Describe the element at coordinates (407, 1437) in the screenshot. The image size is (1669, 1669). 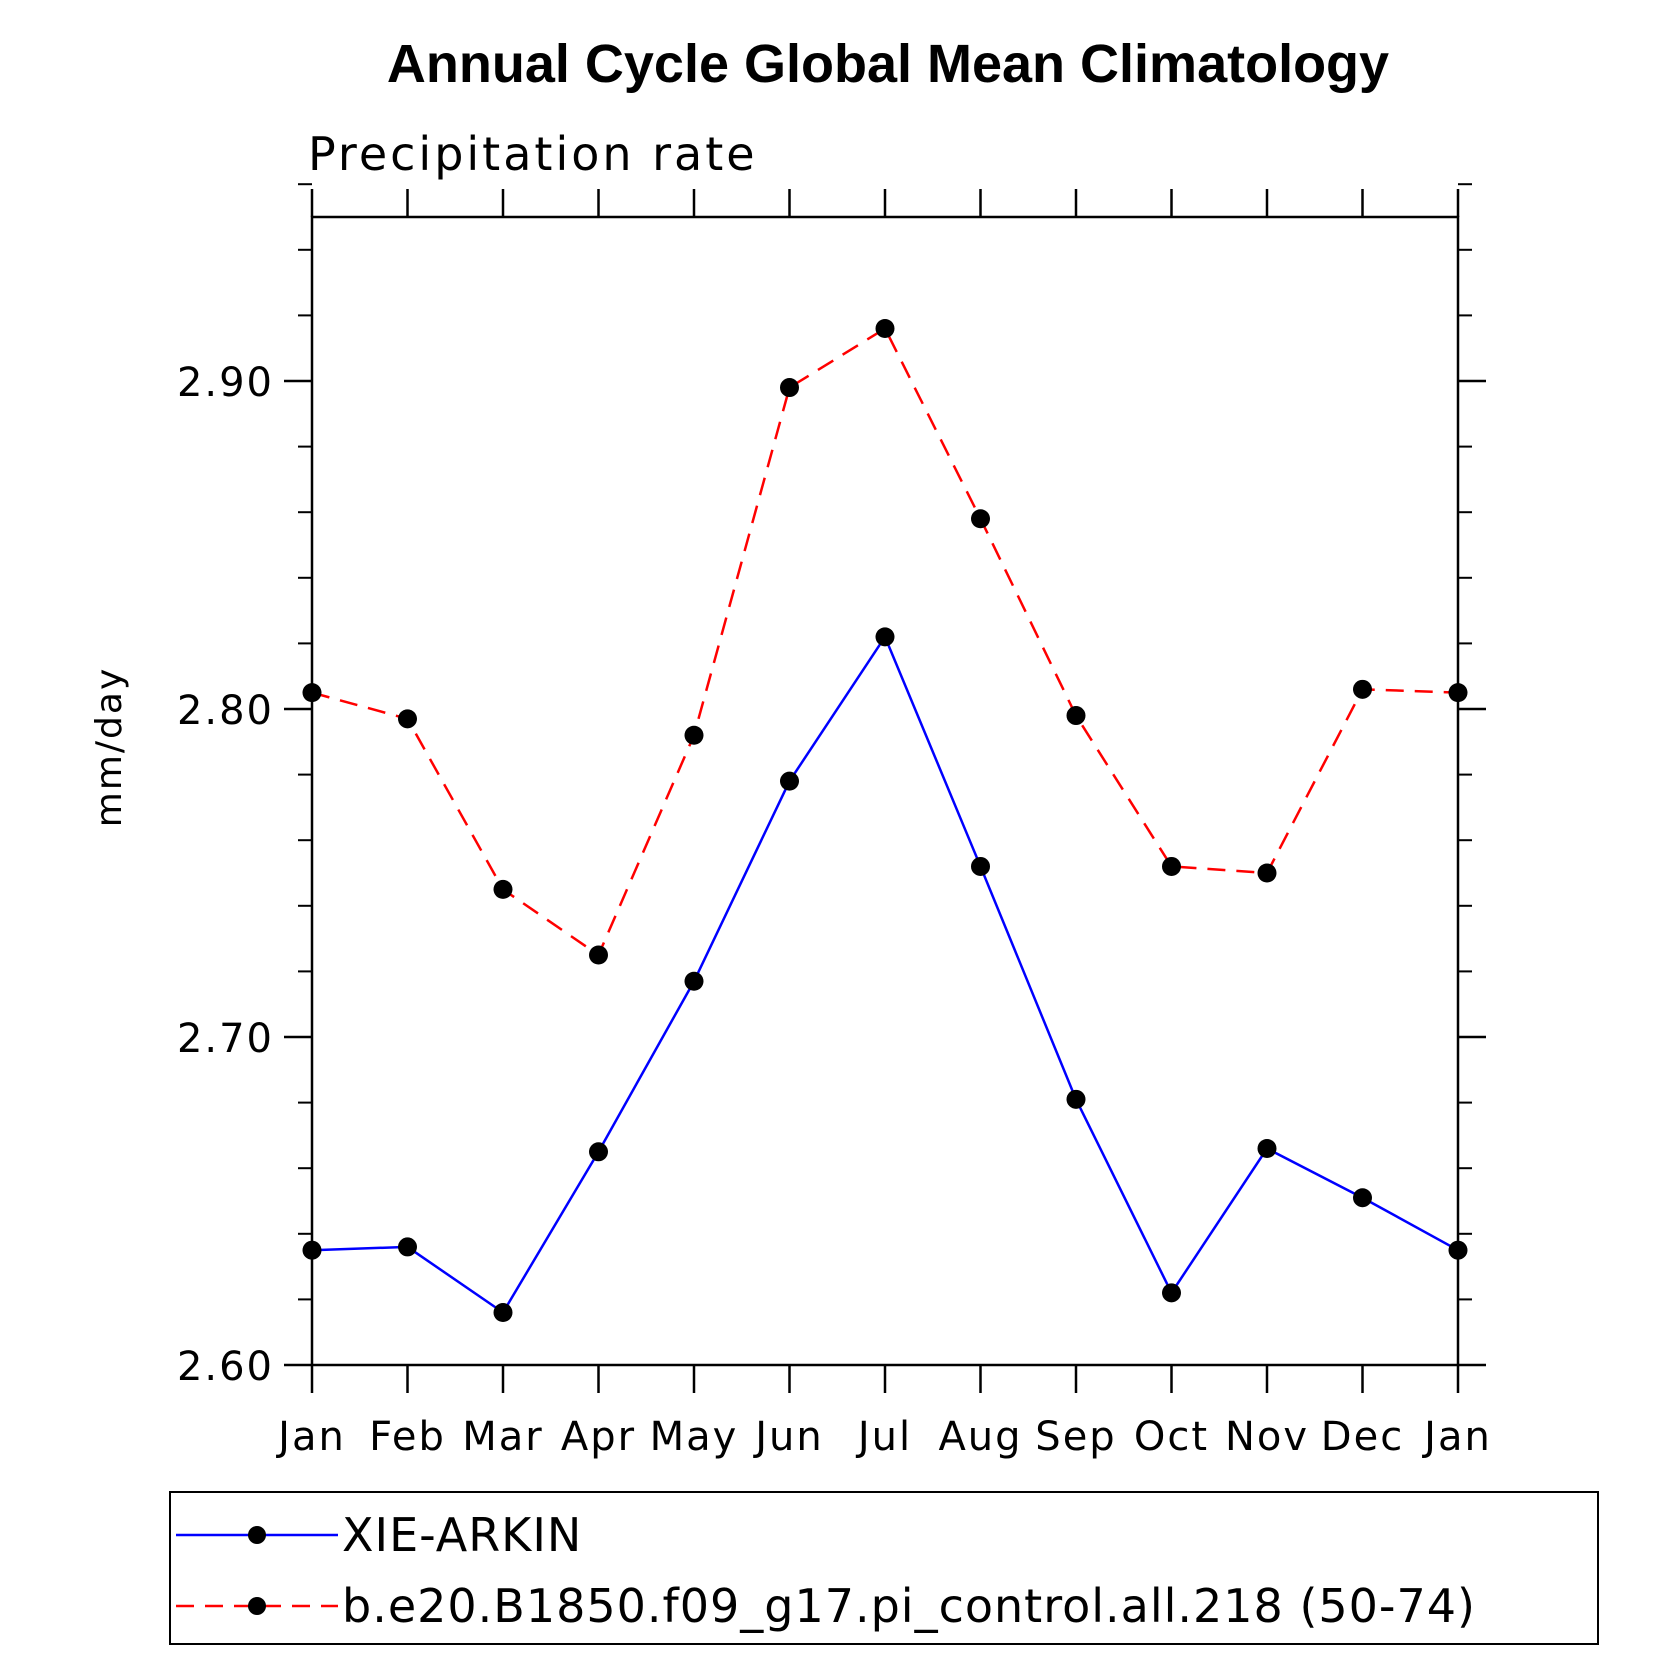
I see `x-tick-label: Feb` at that location.